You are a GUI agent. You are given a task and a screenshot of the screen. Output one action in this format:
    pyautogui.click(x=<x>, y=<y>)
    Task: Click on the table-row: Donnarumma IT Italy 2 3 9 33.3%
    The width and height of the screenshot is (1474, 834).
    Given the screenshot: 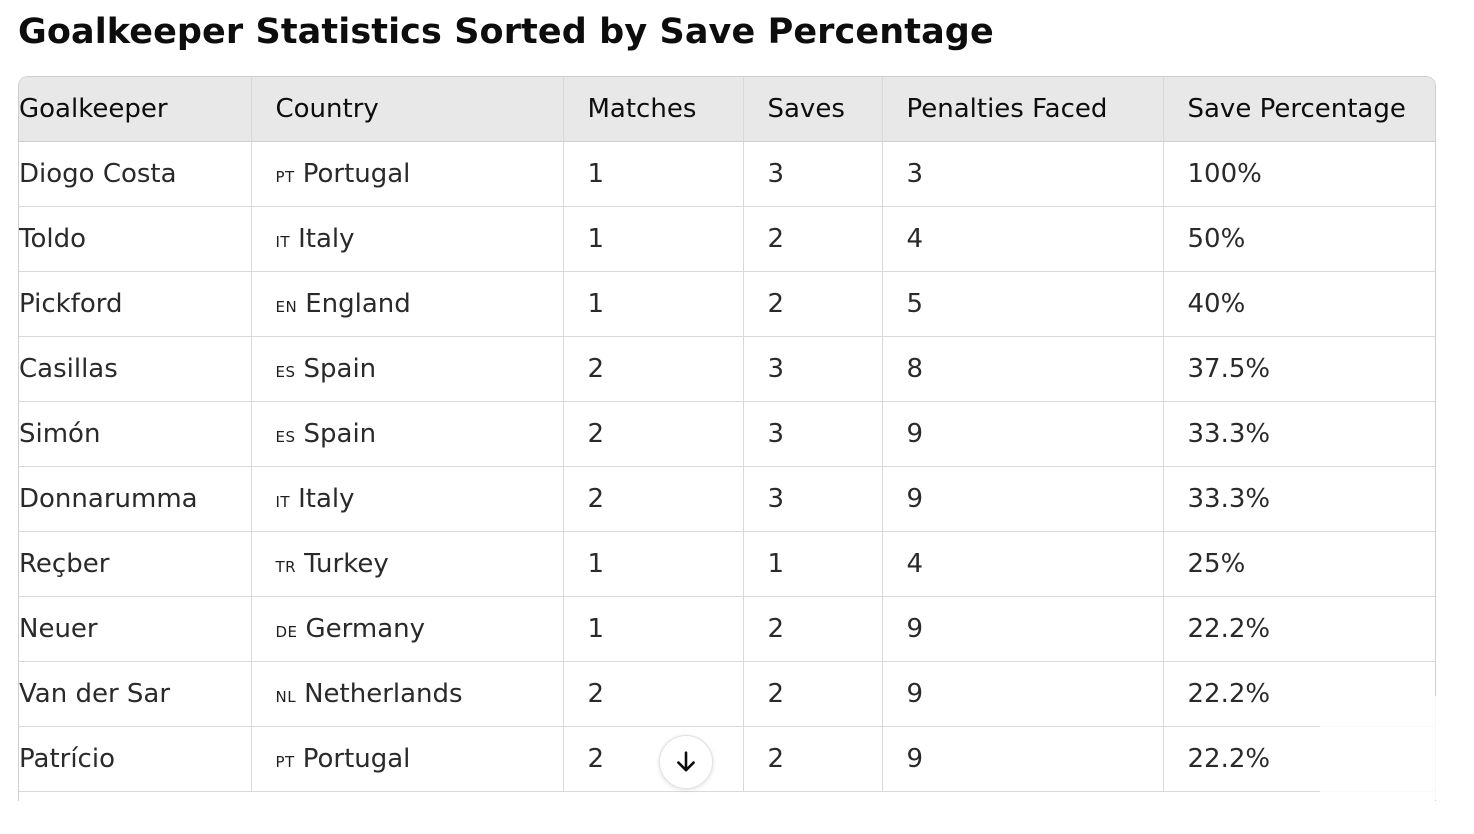 What is the action you would take?
    pyautogui.click(x=727, y=499)
    